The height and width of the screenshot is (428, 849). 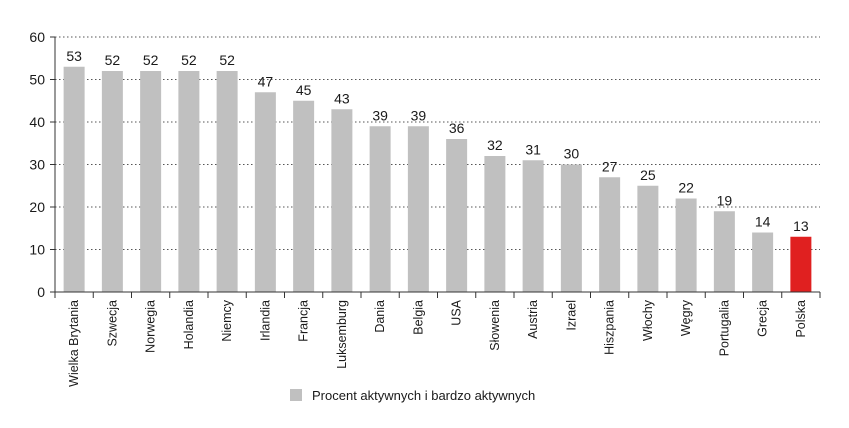 I want to click on y-tick-label: 60, so click(x=37, y=37).